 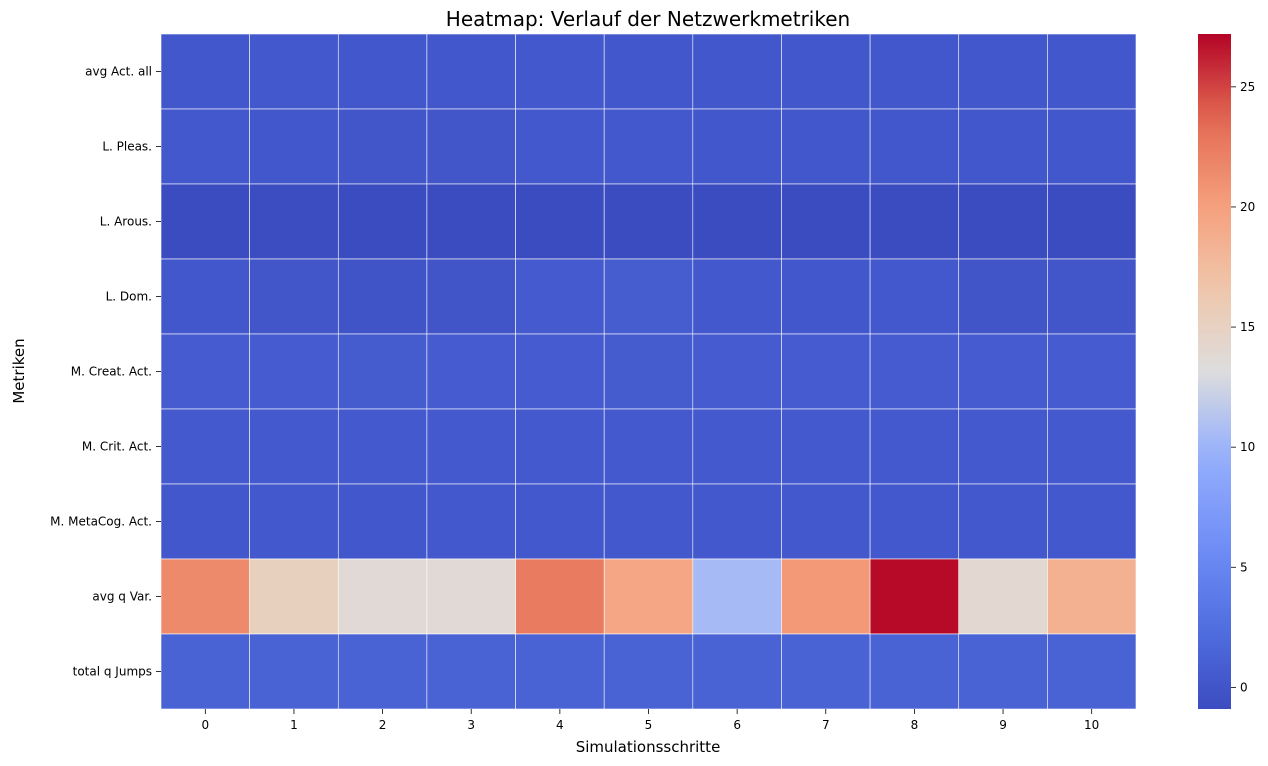 I want to click on y-tick-label: L. Arous., so click(x=126, y=222).